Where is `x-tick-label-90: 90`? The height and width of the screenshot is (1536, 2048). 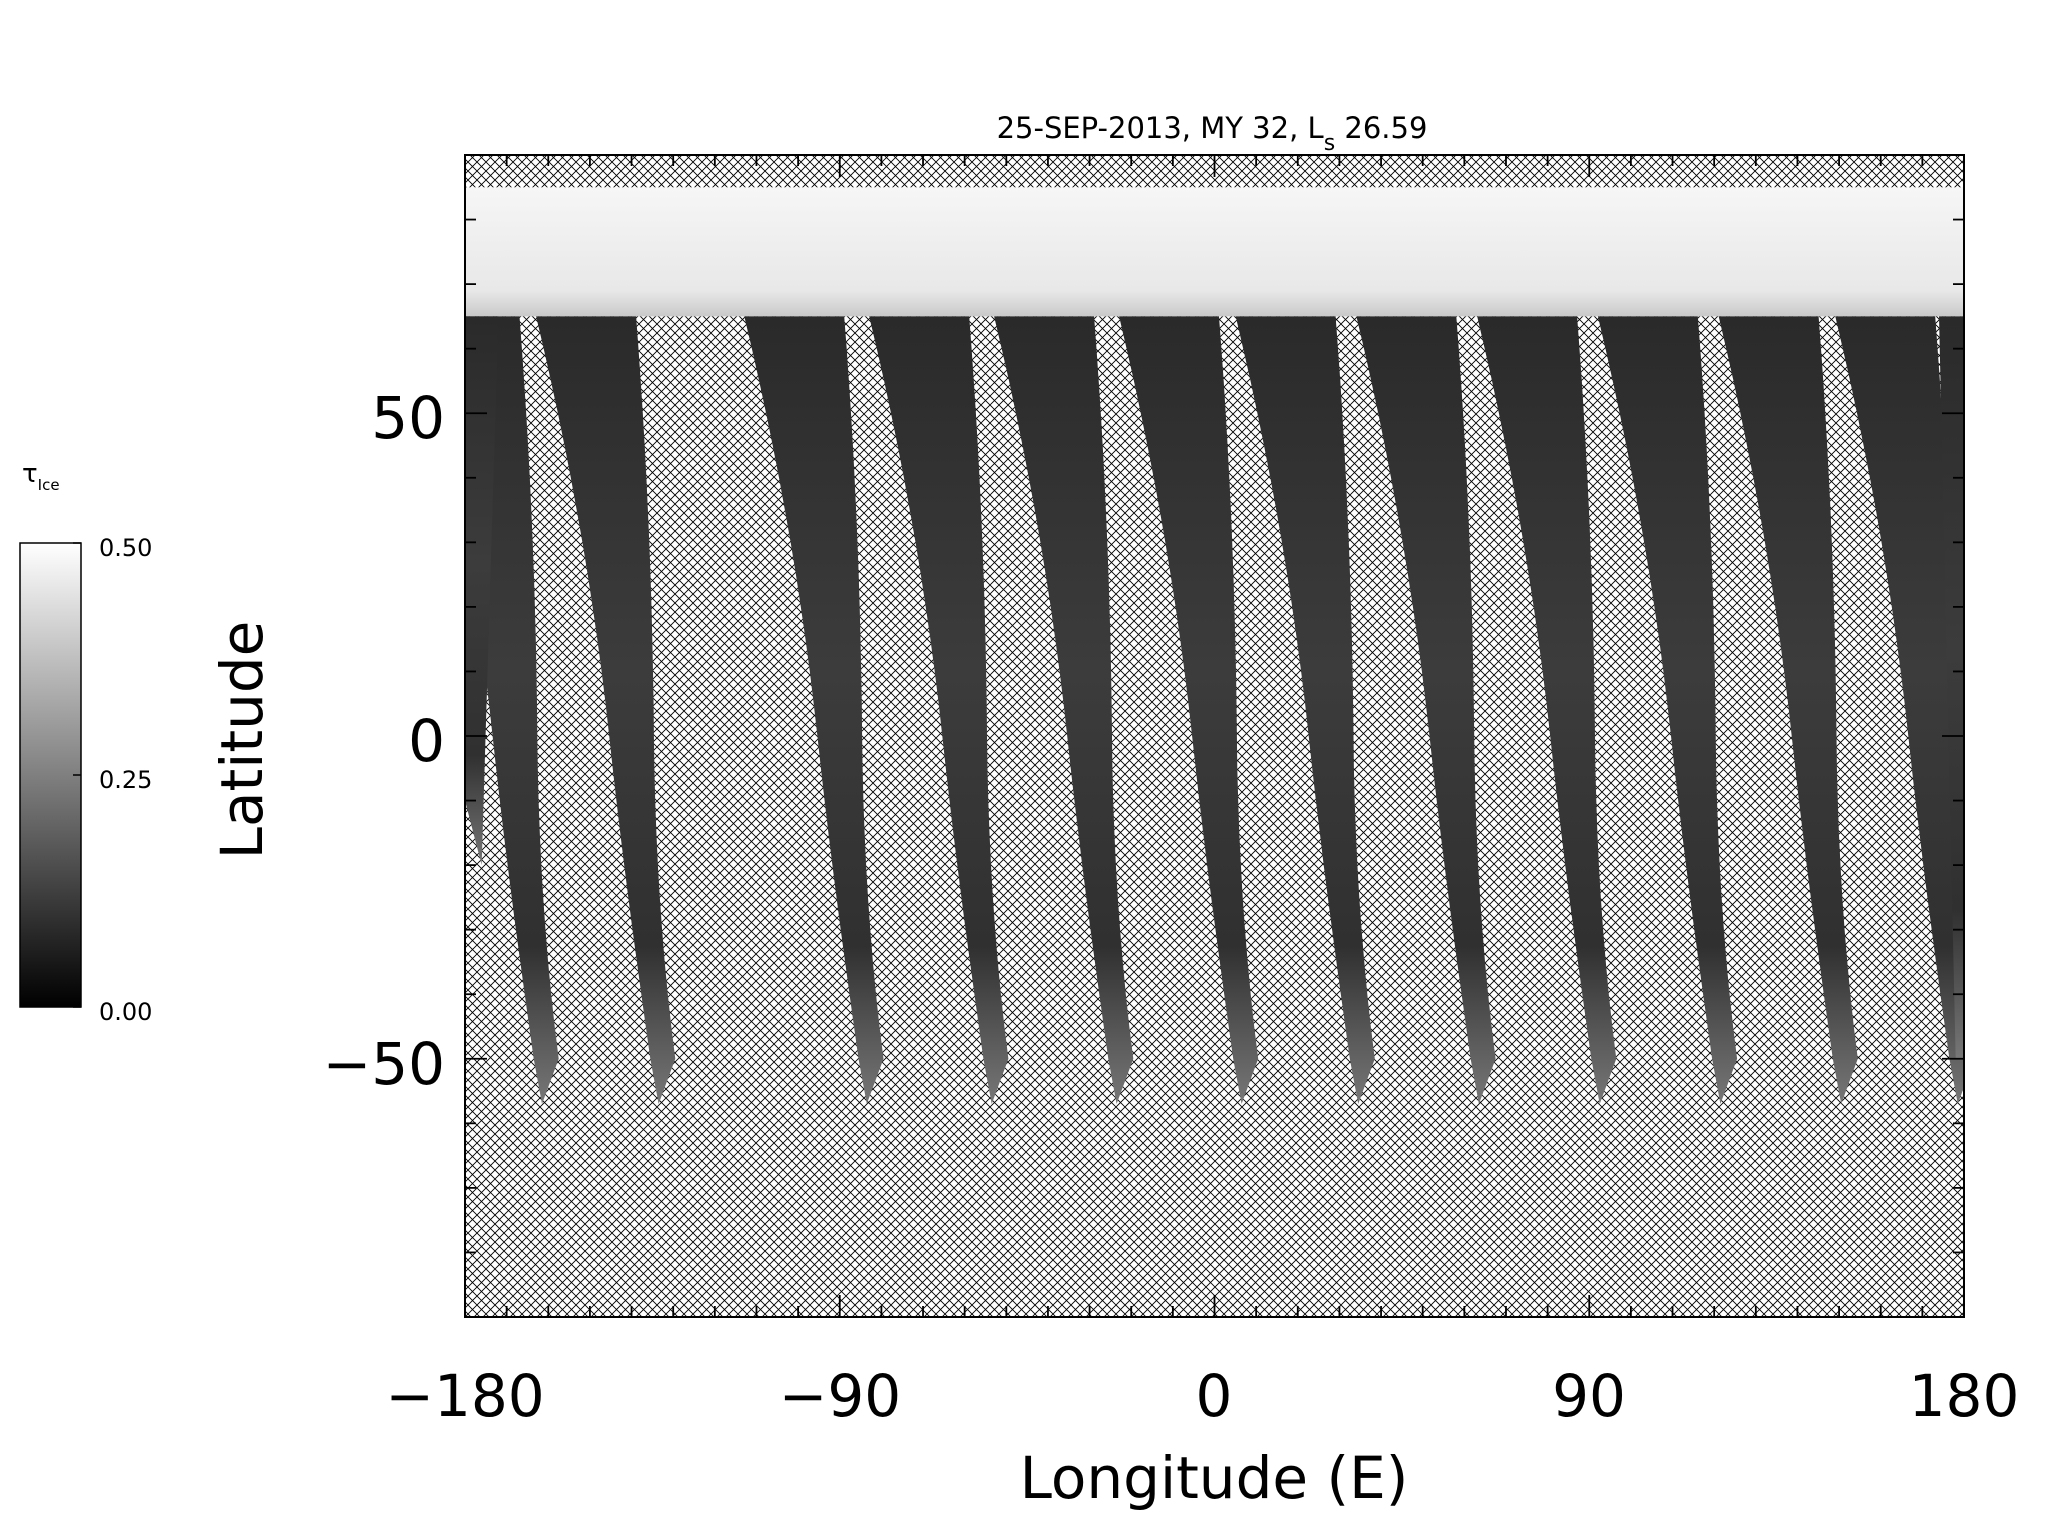 x-tick-label-90: 90 is located at coordinates (1589, 1396).